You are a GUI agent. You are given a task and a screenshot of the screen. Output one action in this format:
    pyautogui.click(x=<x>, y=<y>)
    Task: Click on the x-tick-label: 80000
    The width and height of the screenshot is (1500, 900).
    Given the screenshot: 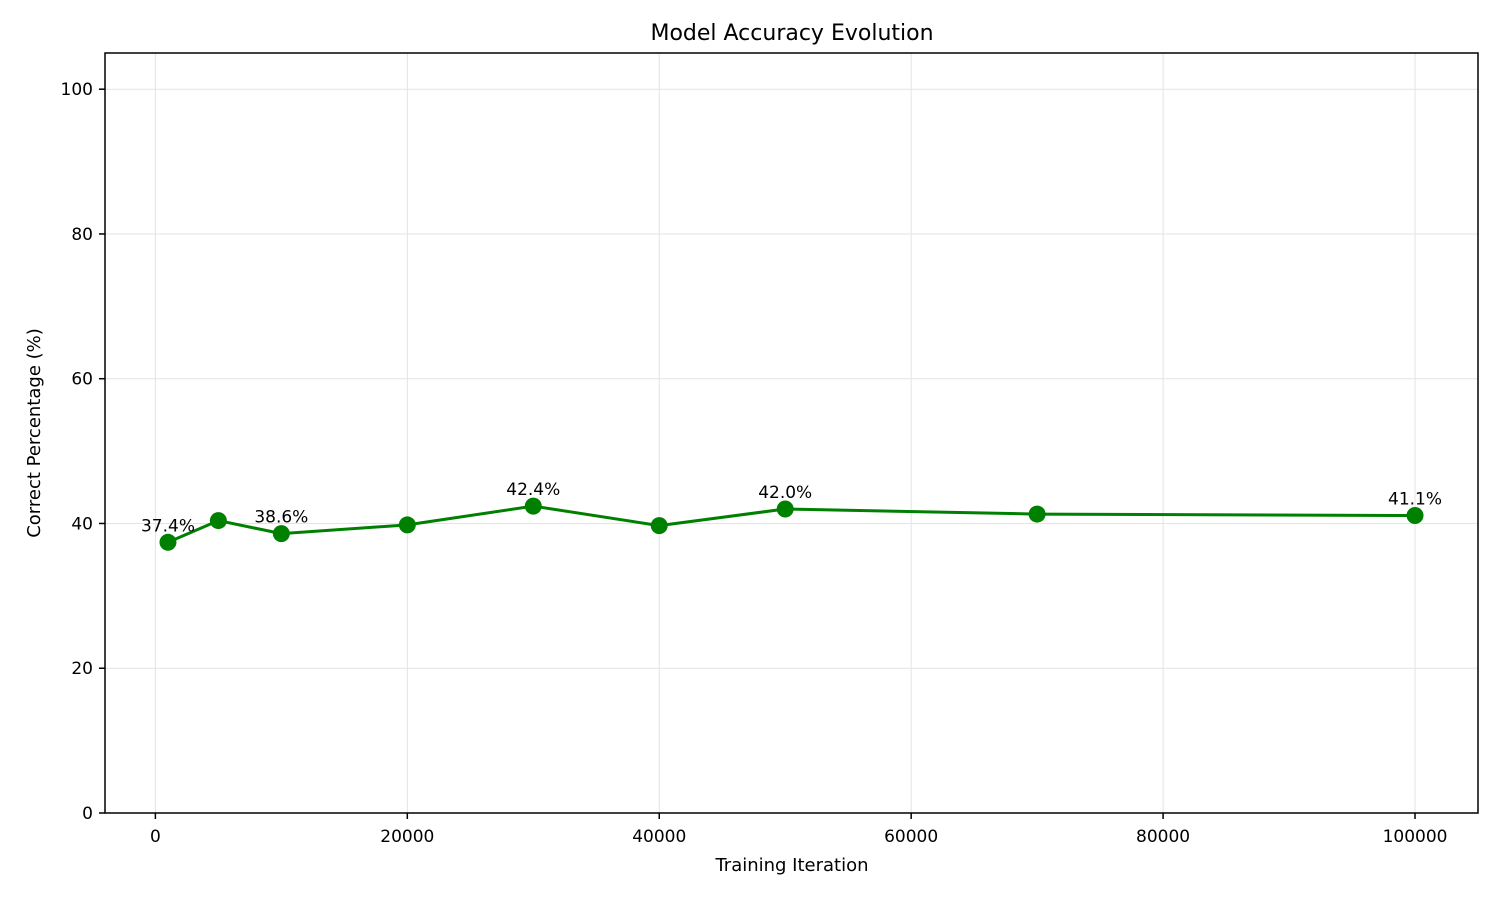 What is the action you would take?
    pyautogui.click(x=1163, y=837)
    